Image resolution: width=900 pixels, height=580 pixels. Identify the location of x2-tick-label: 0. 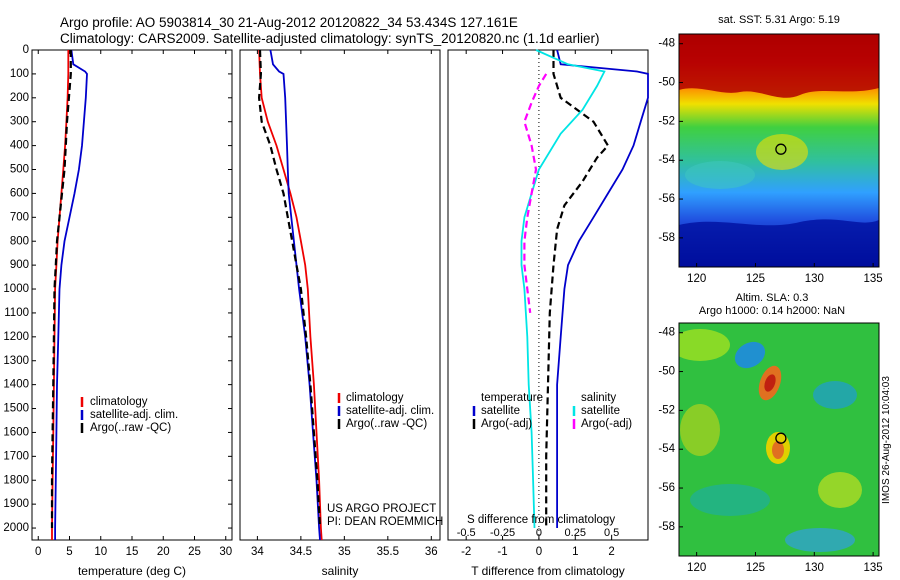
(539, 533).